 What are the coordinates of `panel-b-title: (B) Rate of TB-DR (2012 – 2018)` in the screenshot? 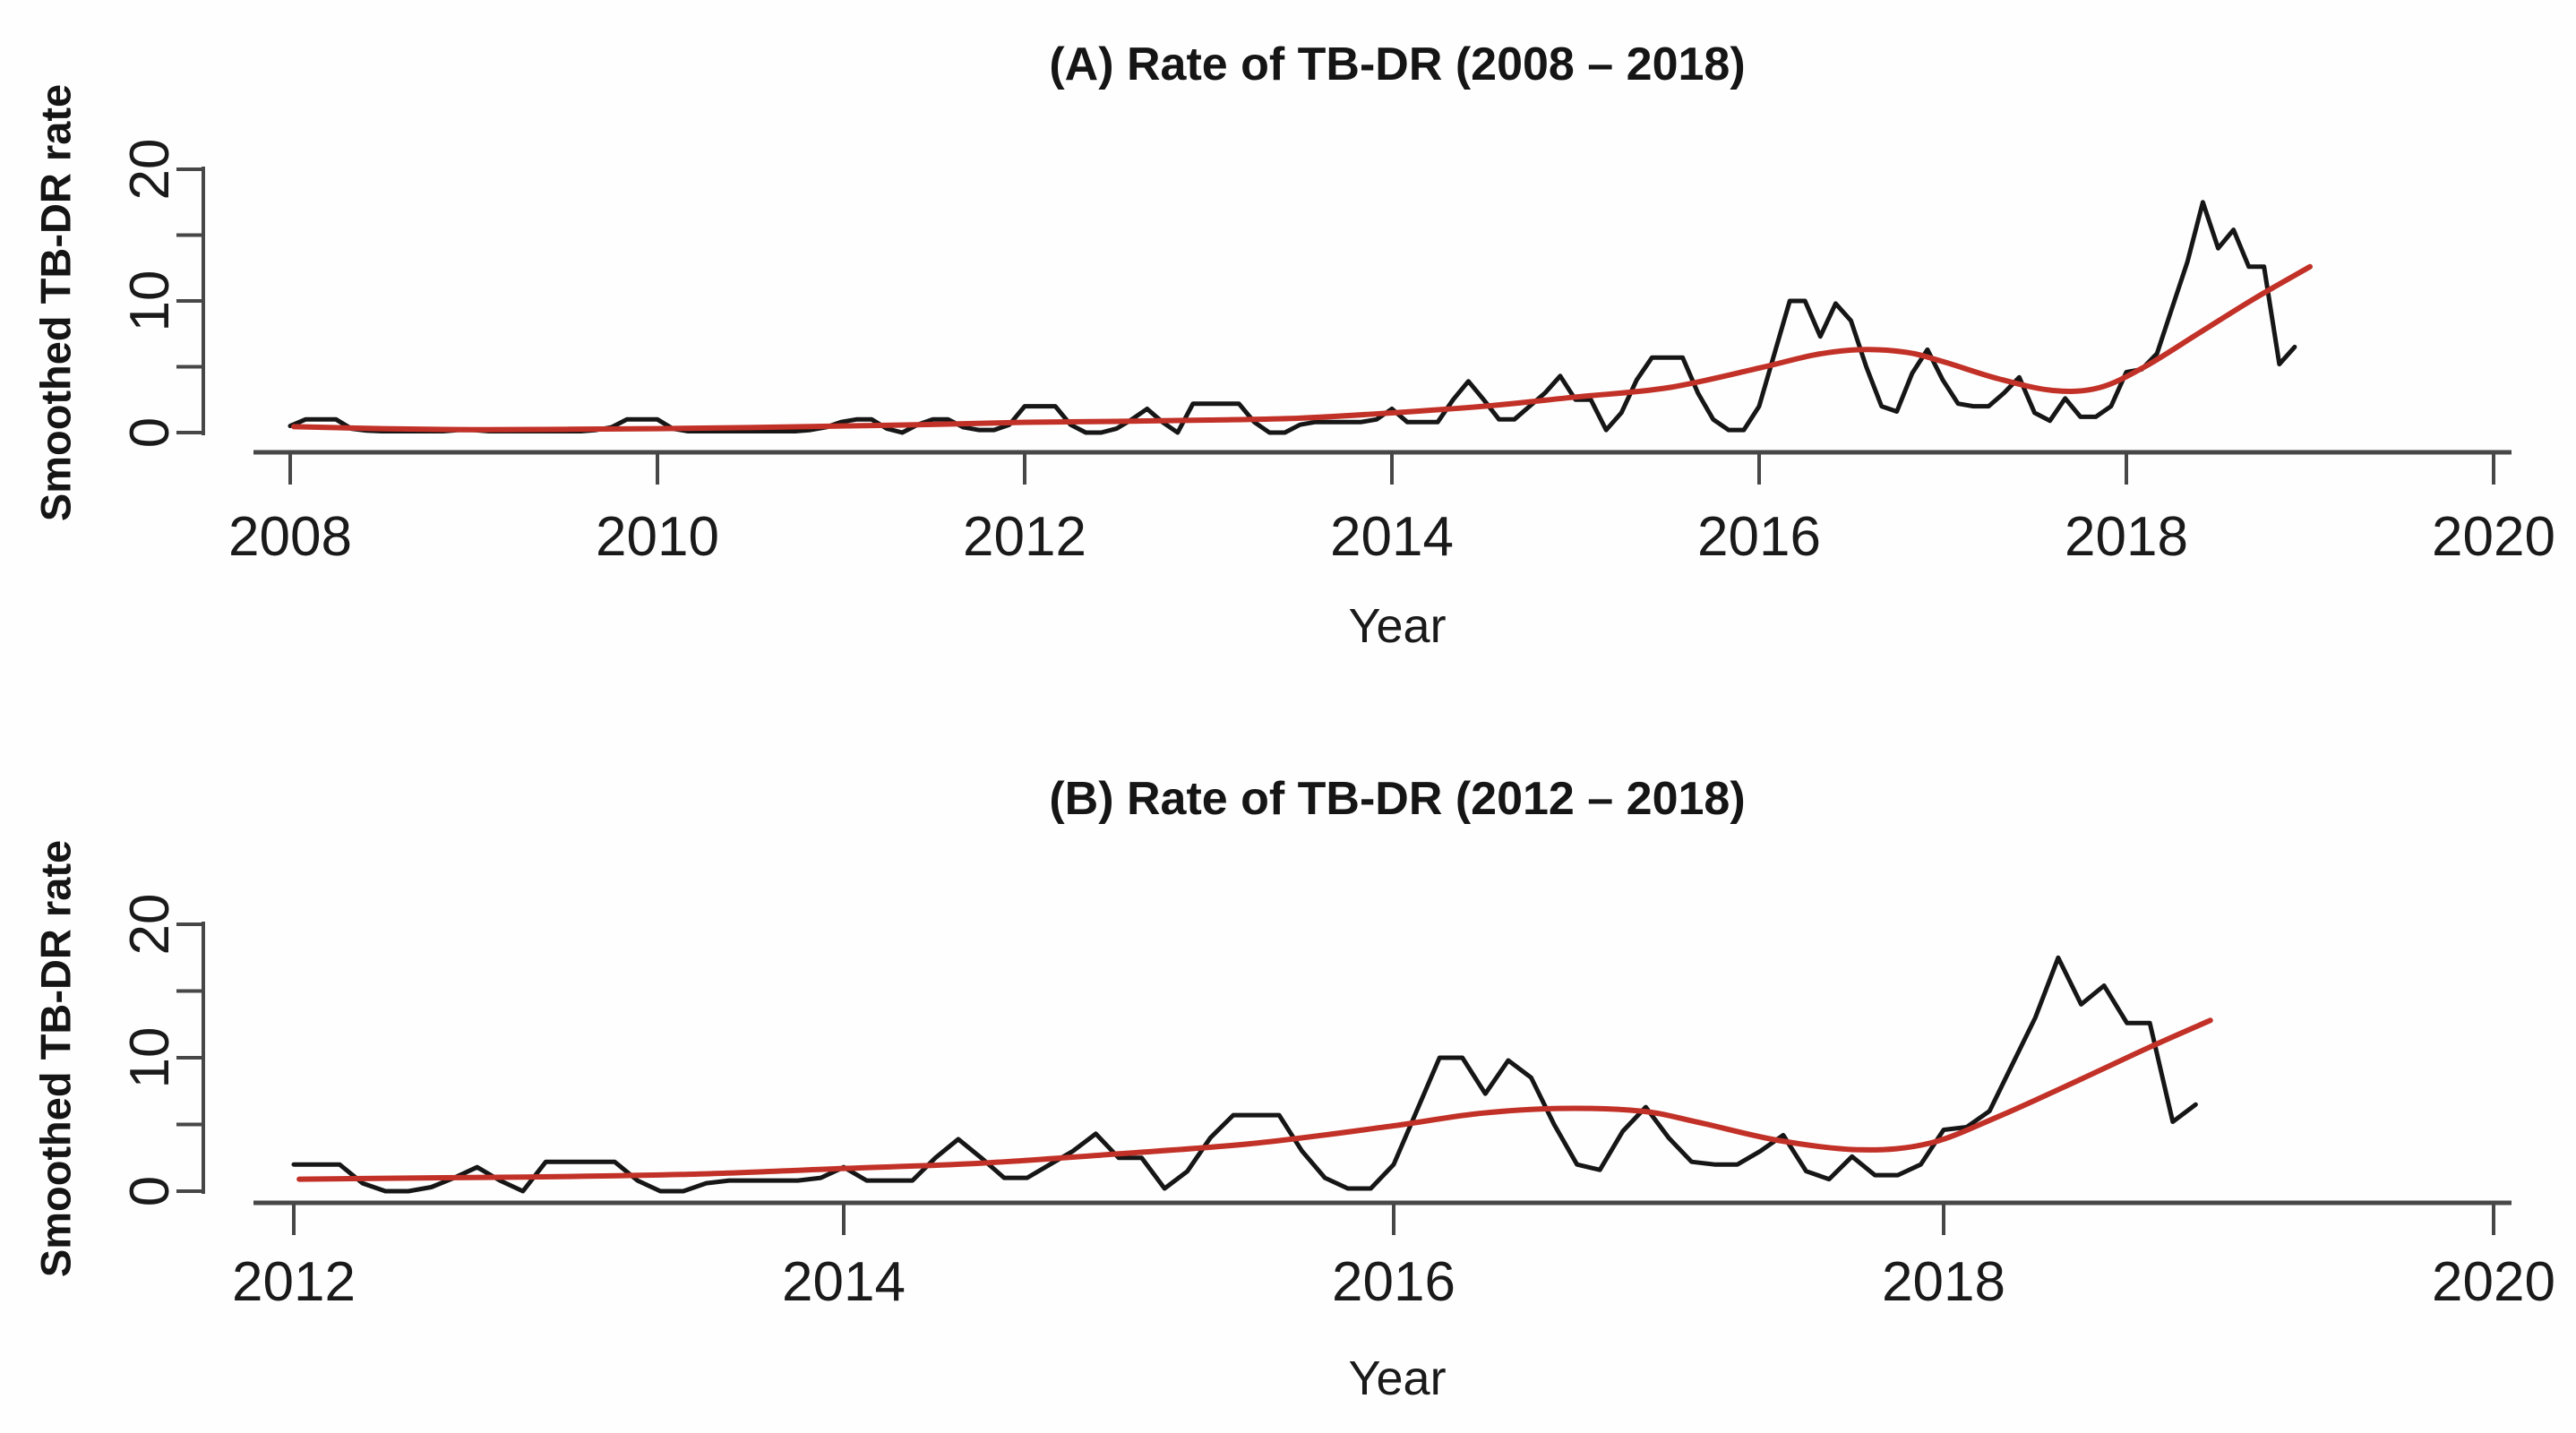 It's located at (1397, 799).